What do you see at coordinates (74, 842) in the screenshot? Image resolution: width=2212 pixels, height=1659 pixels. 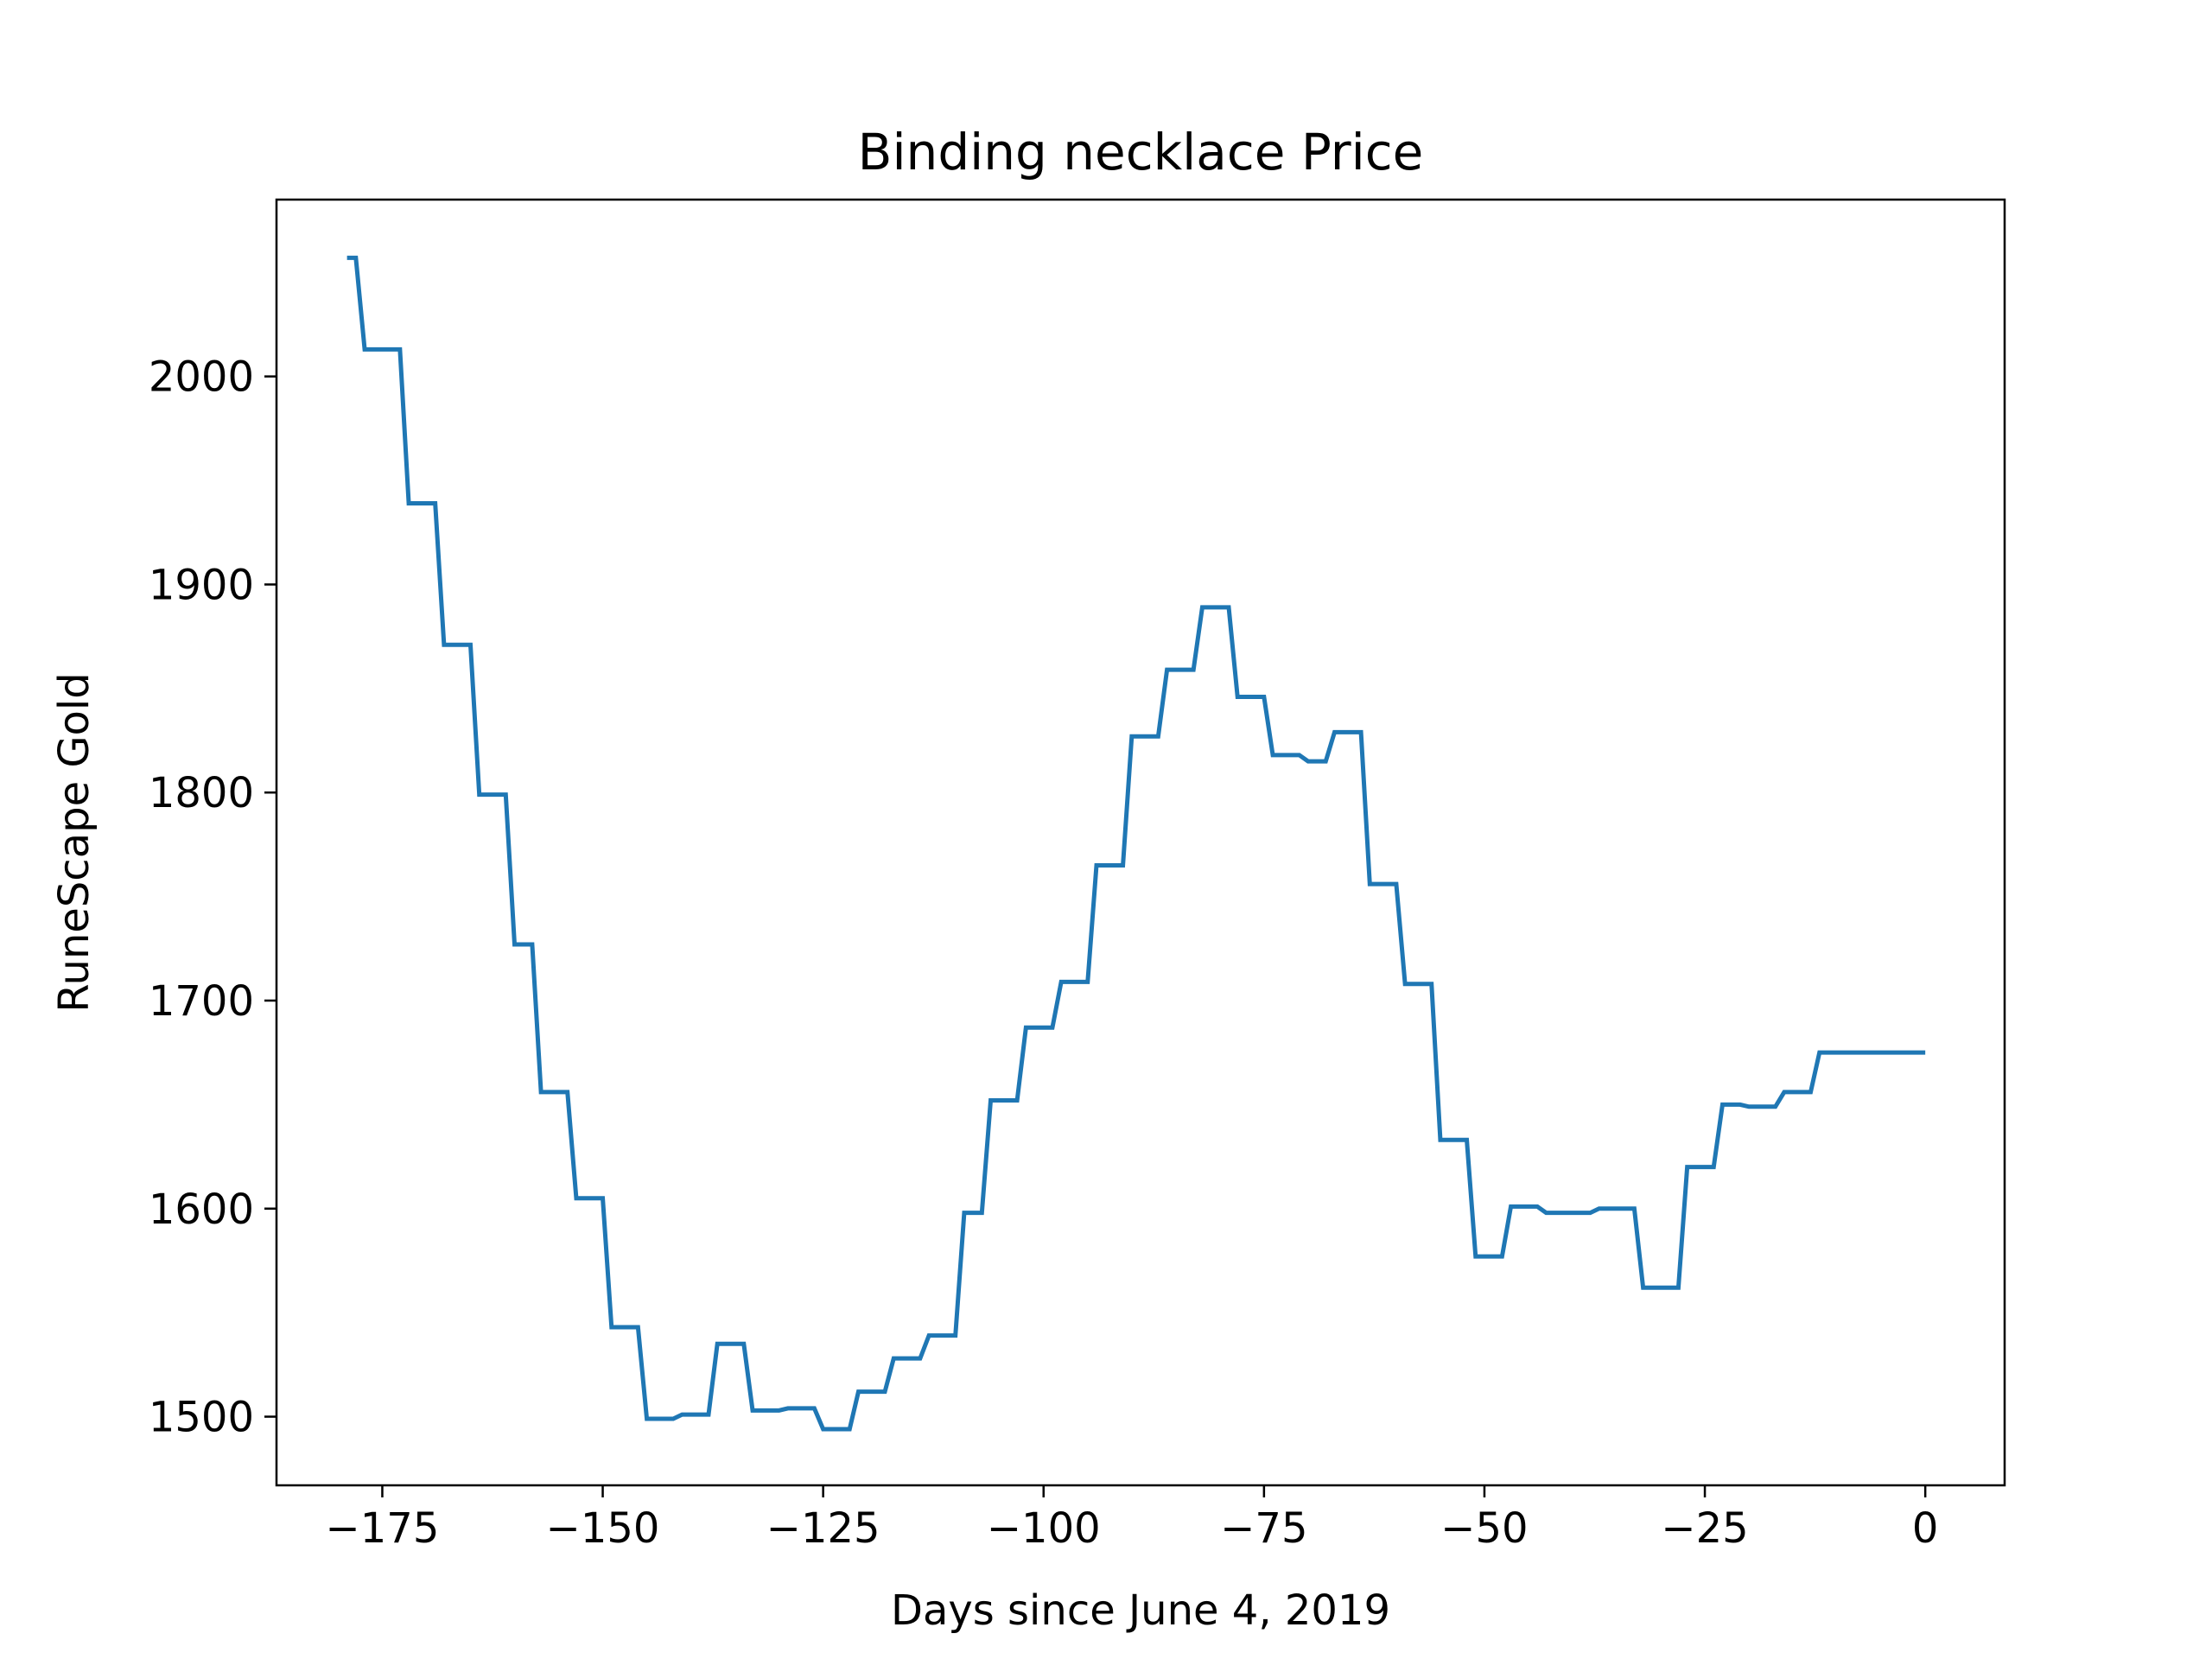 I see `y-axis-label: RuneScape Gold` at bounding box center [74, 842].